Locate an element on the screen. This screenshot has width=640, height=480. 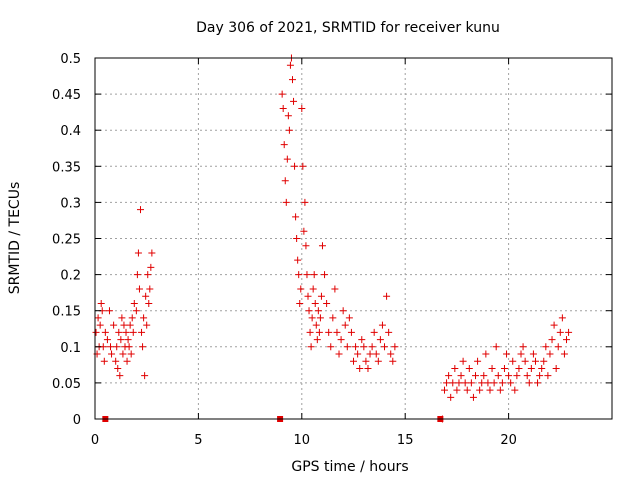
y-tick-label: 0.45 is located at coordinates (66, 95).